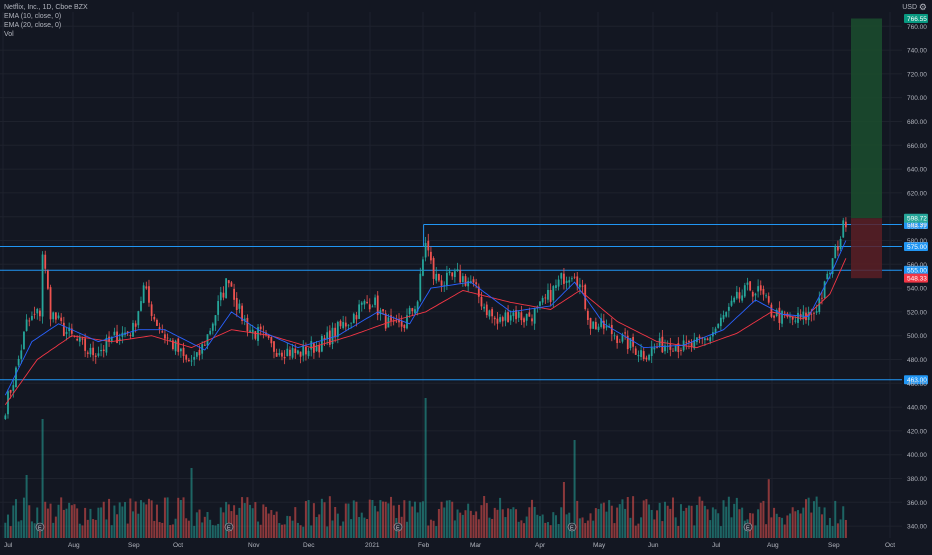 This screenshot has height=555, width=932. What do you see at coordinates (917, 380) in the screenshot?
I see `level-price-text: 463.00` at bounding box center [917, 380].